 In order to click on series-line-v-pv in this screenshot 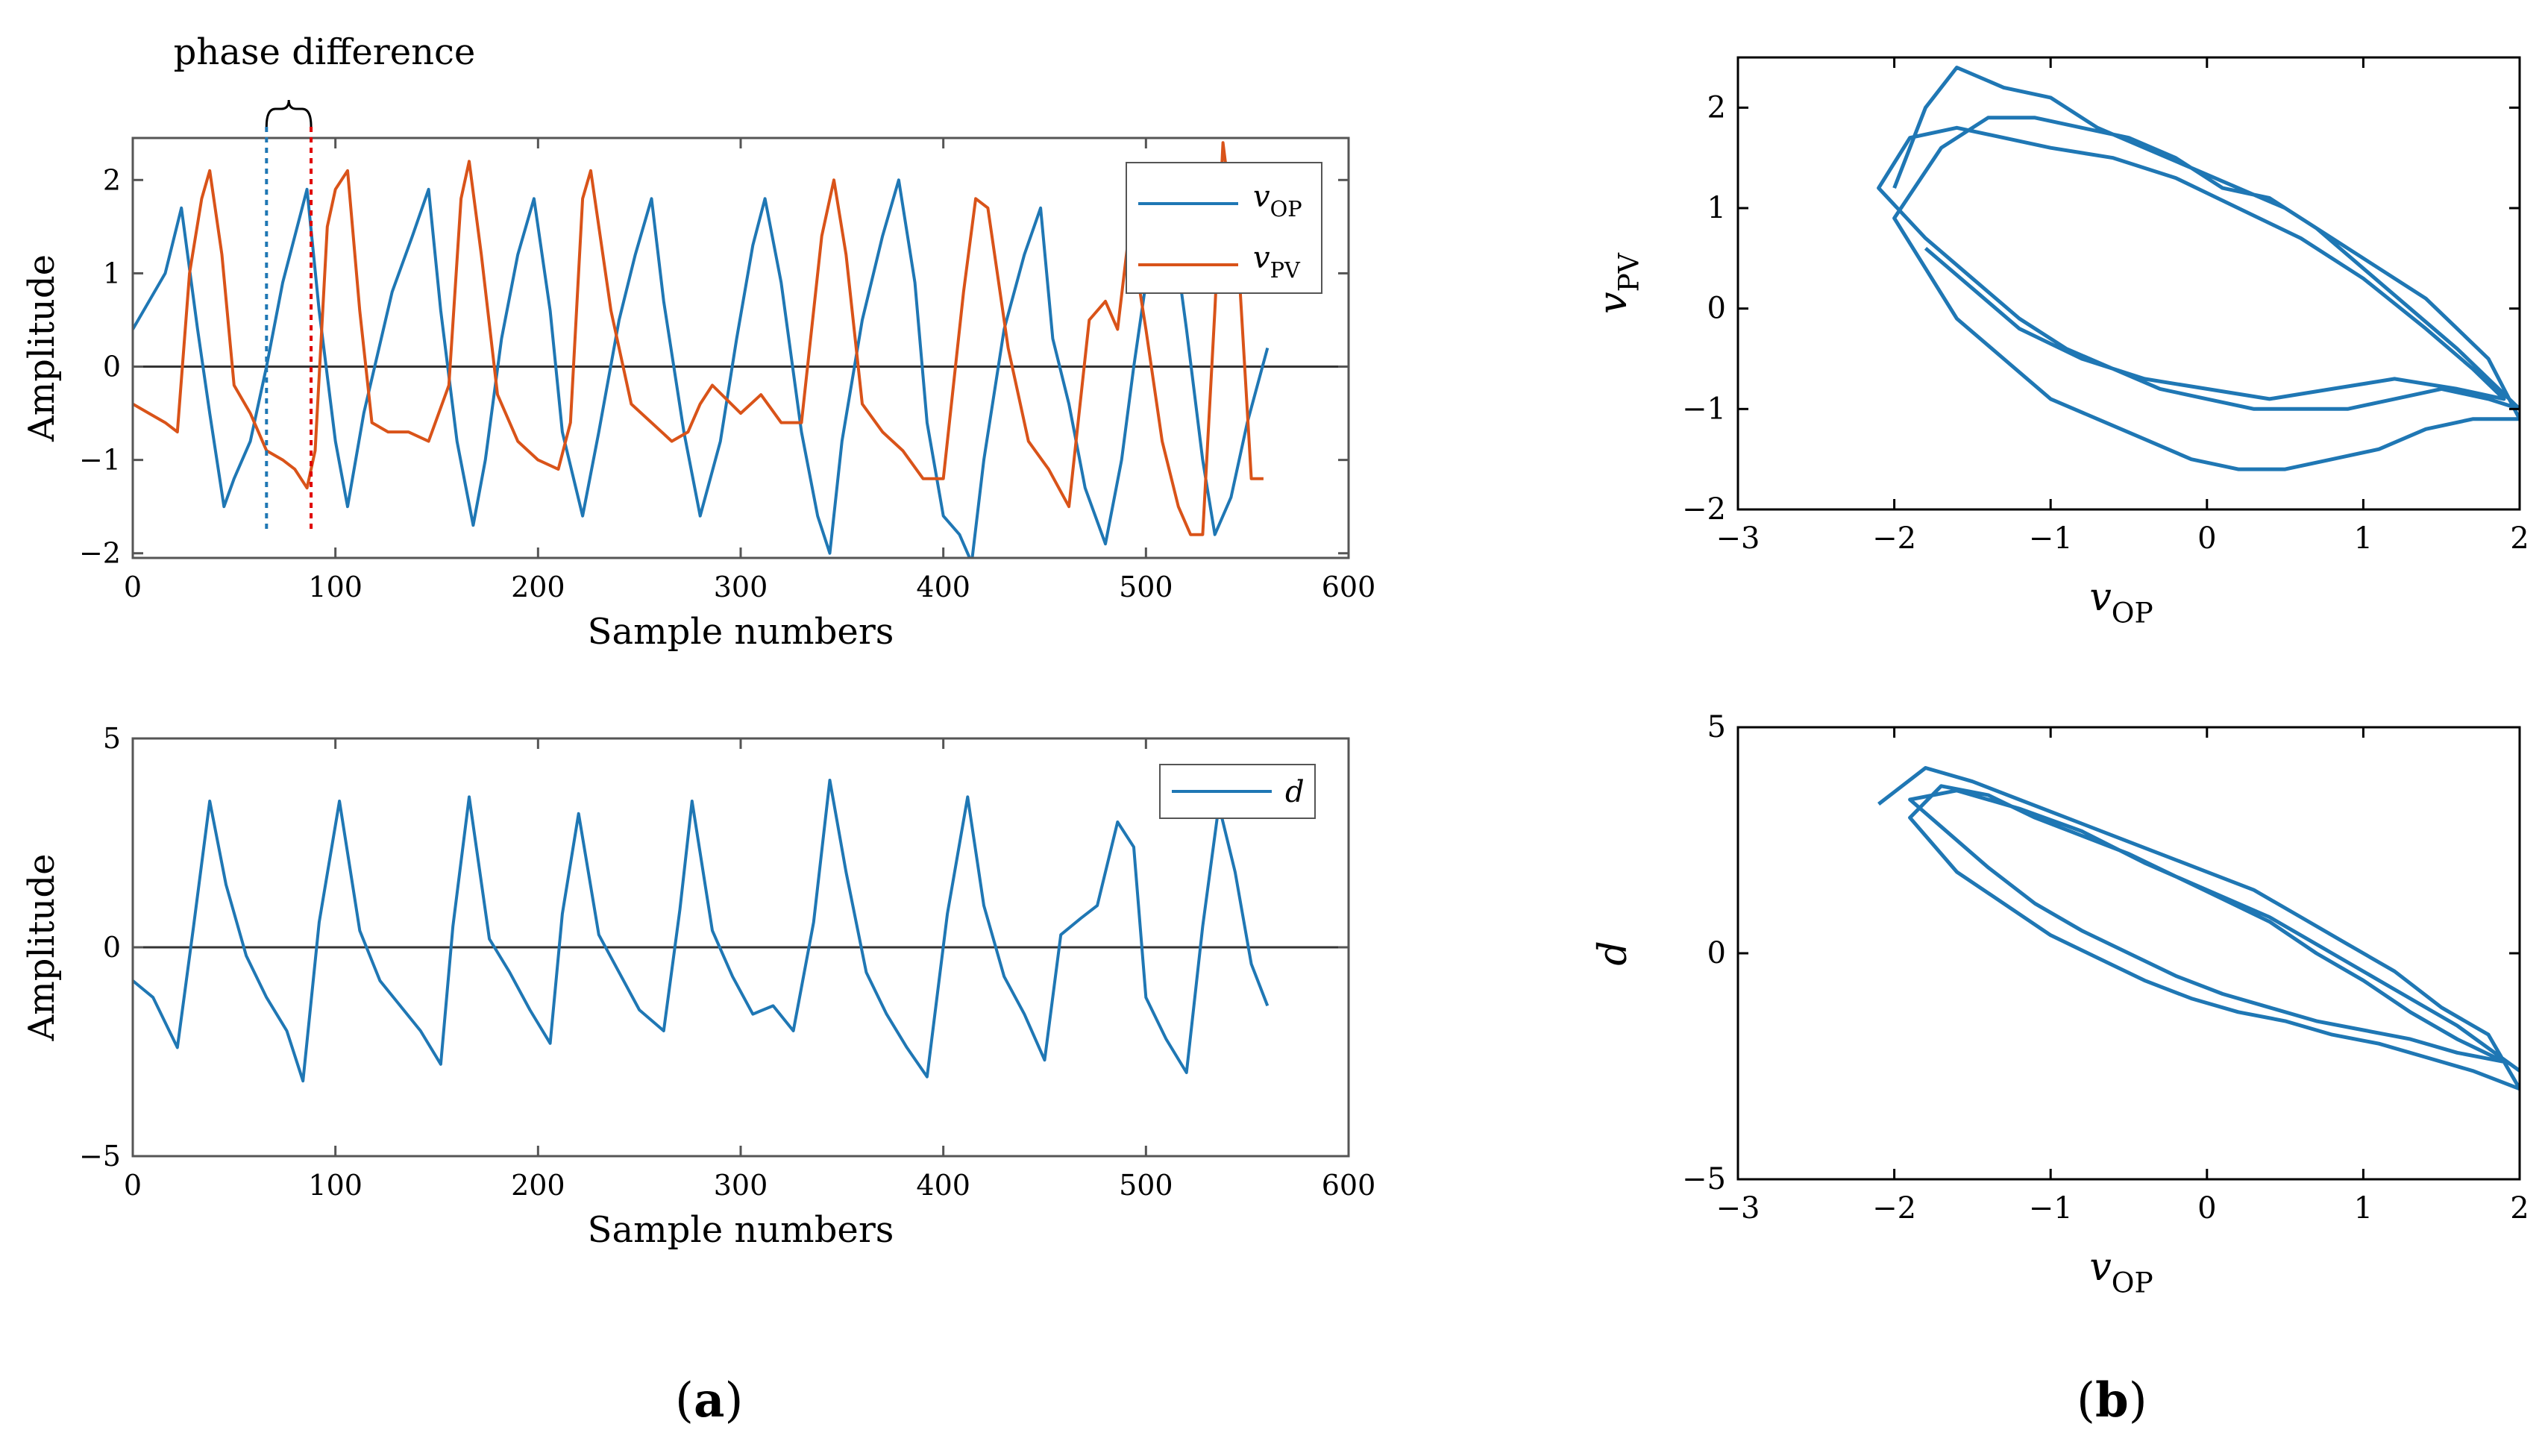, I will do `click(698, 338)`.